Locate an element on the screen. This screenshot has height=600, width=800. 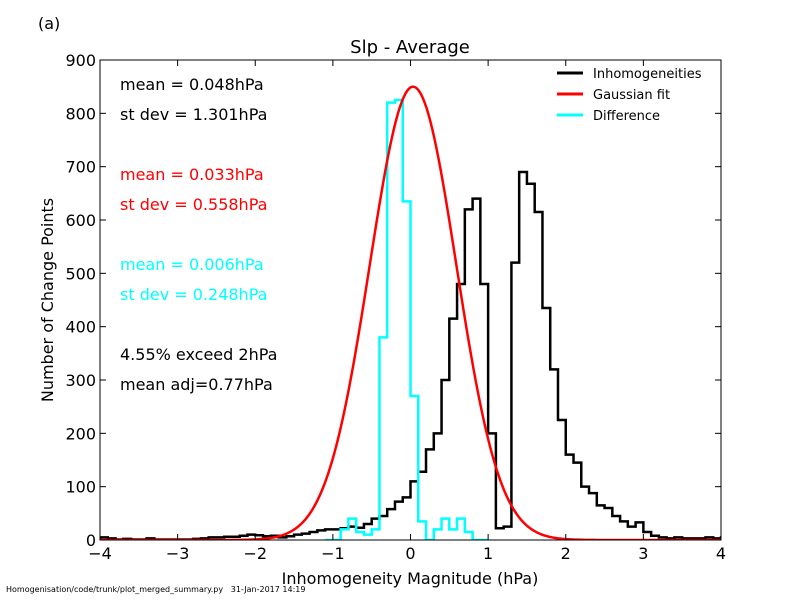
panel-label: (a) is located at coordinates (49, 23).